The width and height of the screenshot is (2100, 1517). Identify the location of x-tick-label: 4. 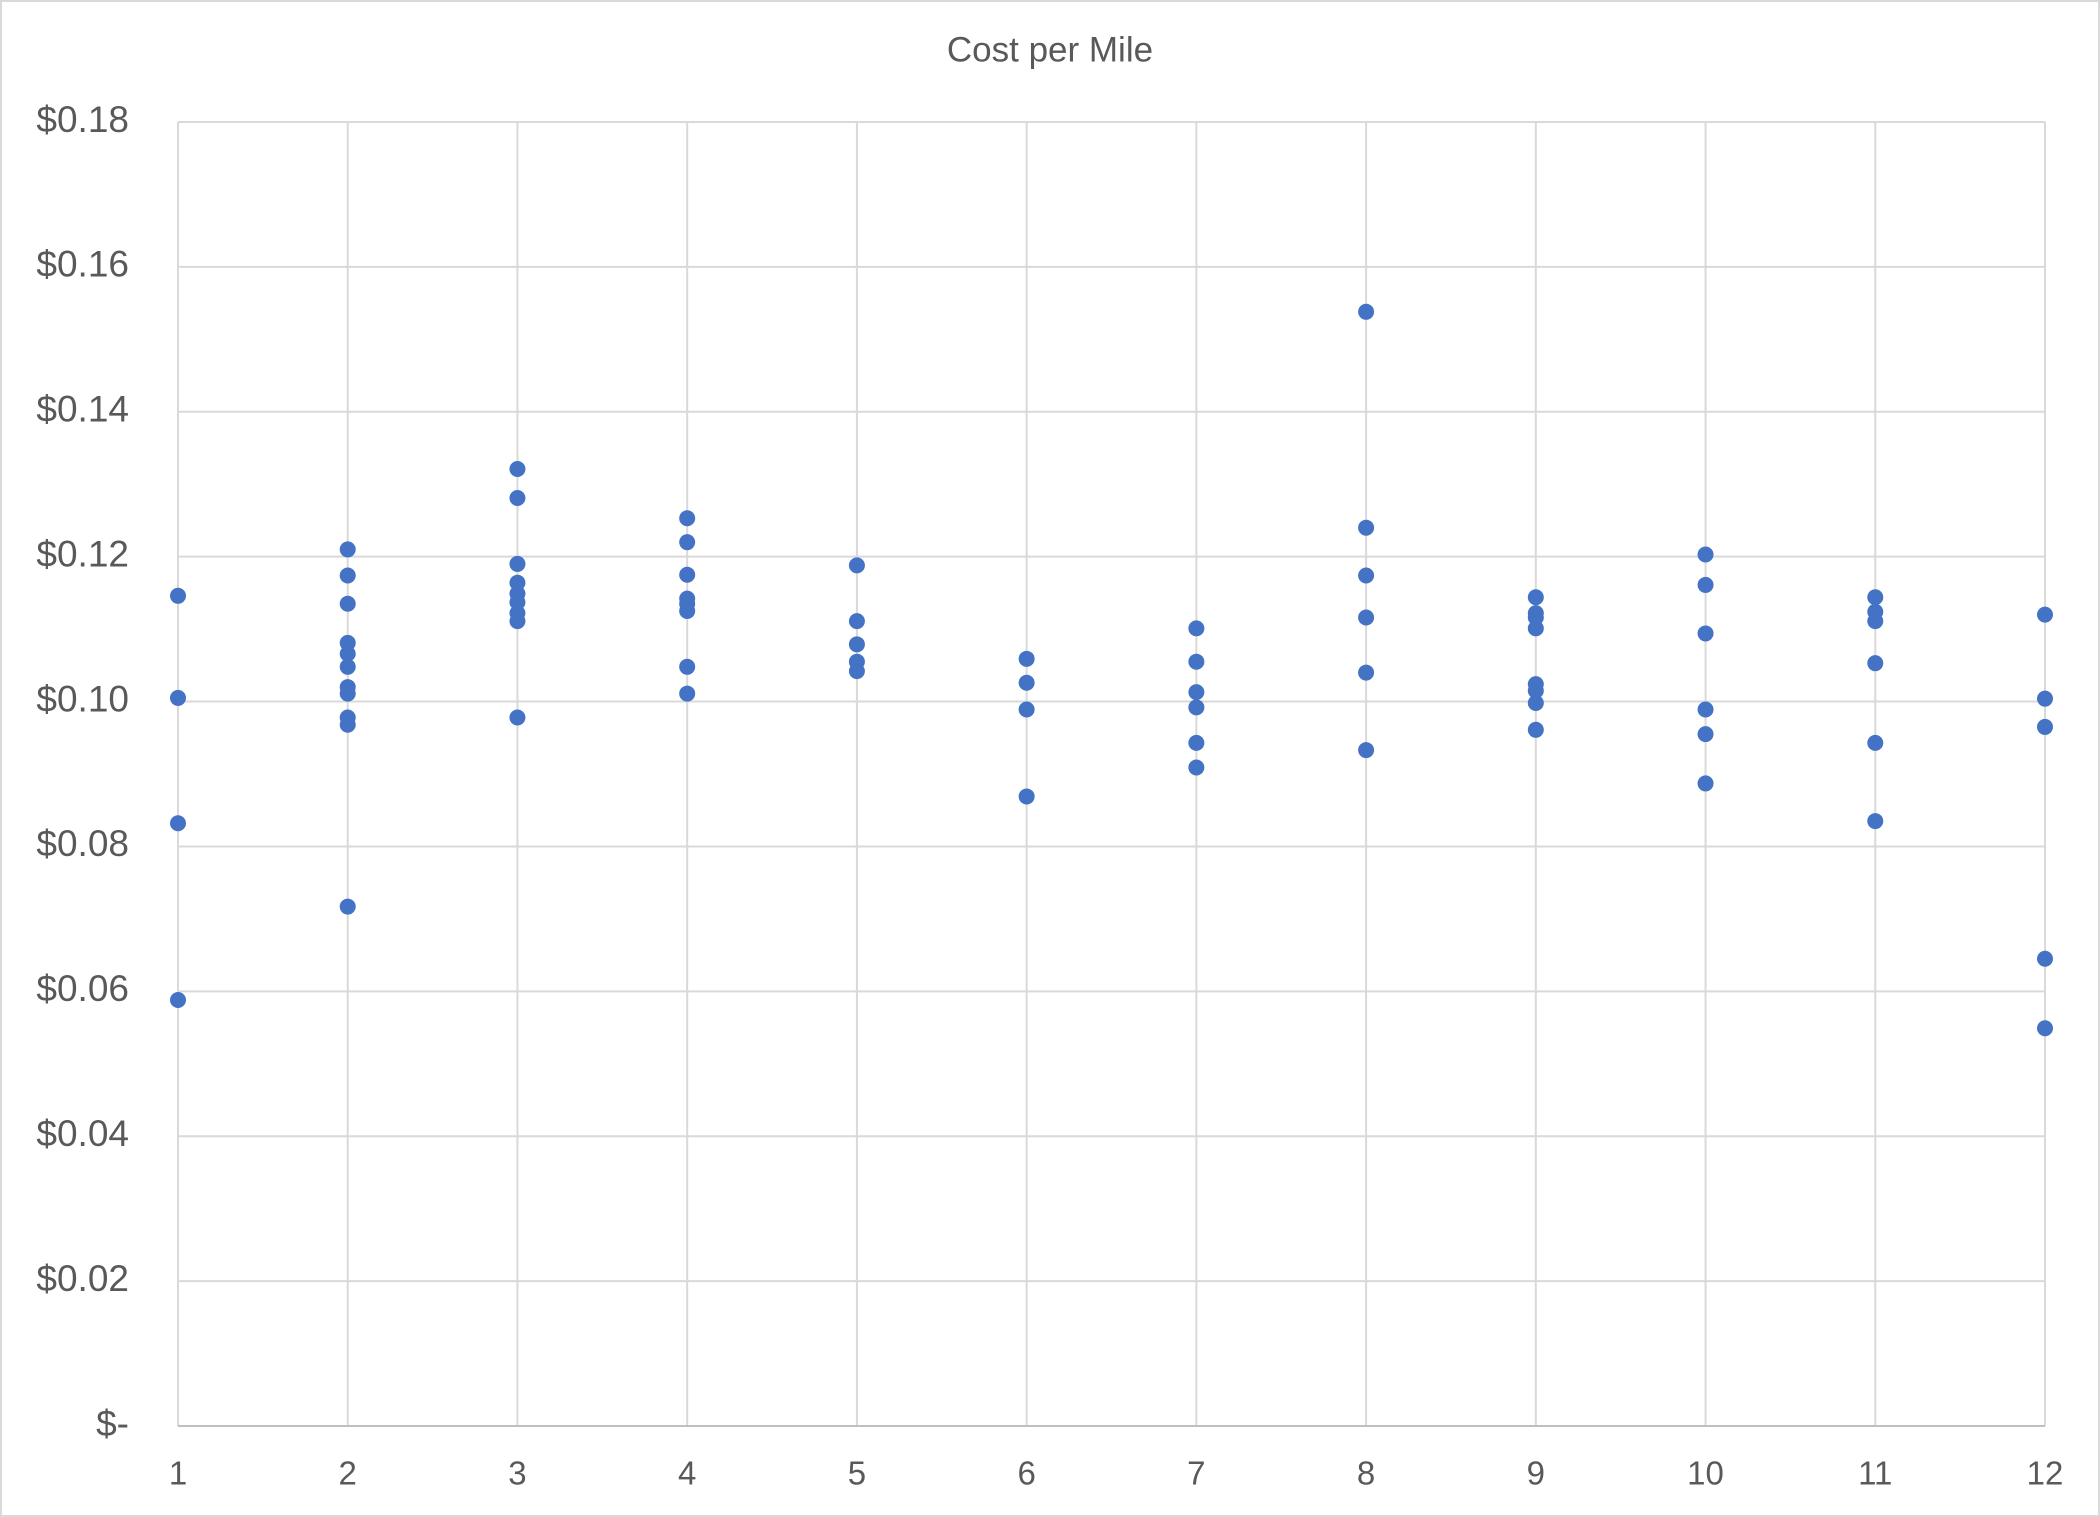
(687, 1473).